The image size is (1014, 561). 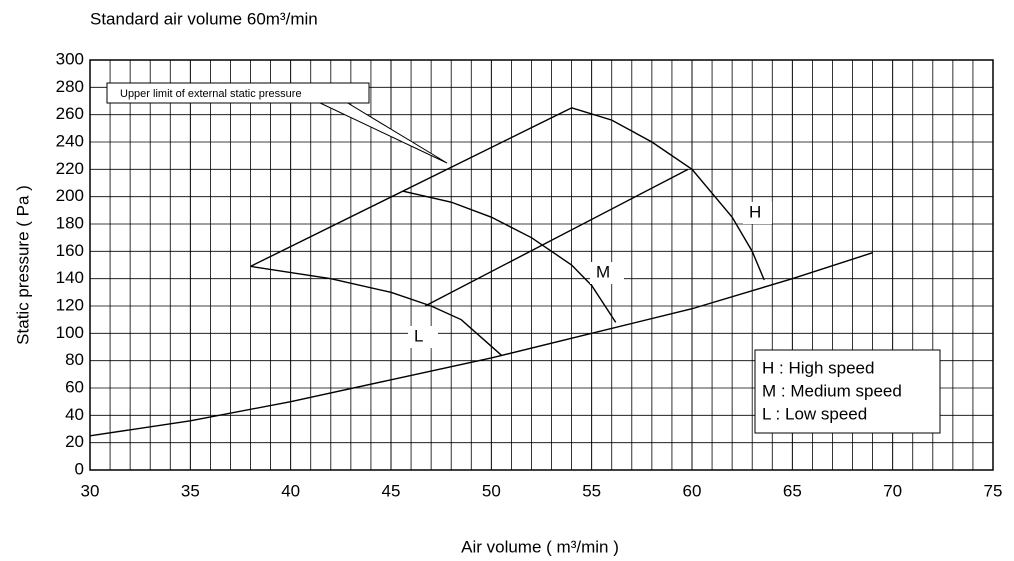 I want to click on y-axis-label: Static pressure ( Pa ), so click(x=22, y=265).